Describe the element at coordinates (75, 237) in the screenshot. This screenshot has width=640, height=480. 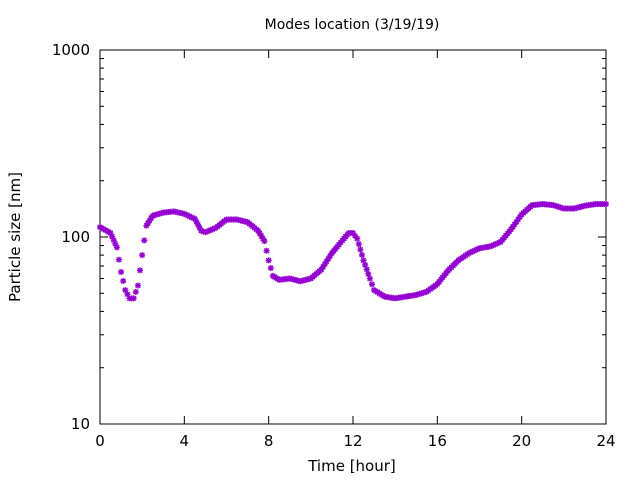
I see `y-tick-label: 100` at that location.